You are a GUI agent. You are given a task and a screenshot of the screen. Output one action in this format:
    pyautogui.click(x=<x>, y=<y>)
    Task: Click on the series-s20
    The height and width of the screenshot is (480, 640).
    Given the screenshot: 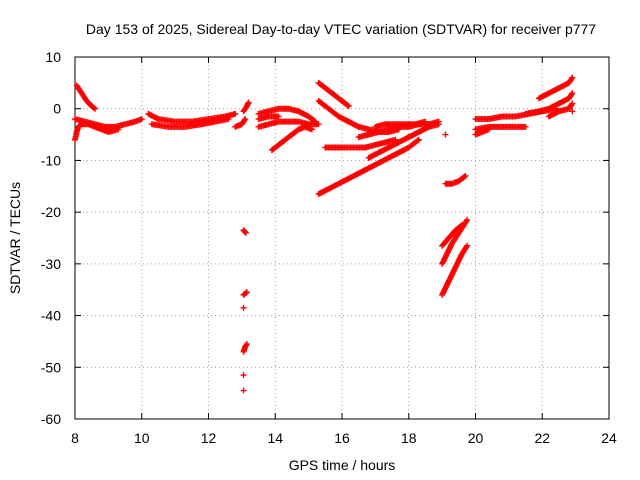 What is the action you would take?
    pyautogui.click(x=360, y=143)
    